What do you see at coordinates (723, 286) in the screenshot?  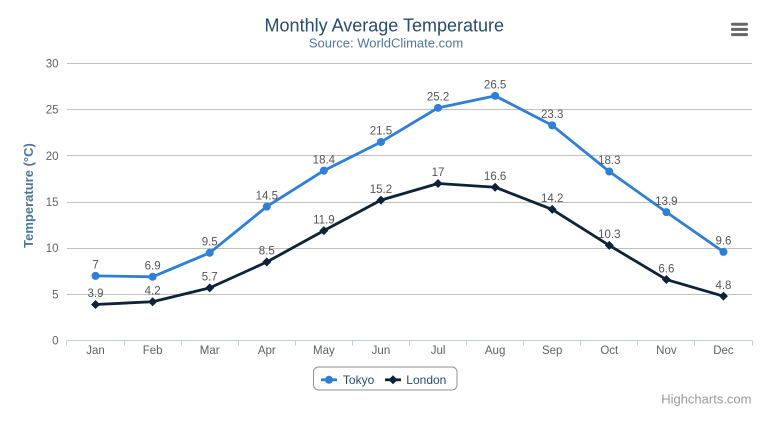 I see `svg-text: 4.8` at bounding box center [723, 286].